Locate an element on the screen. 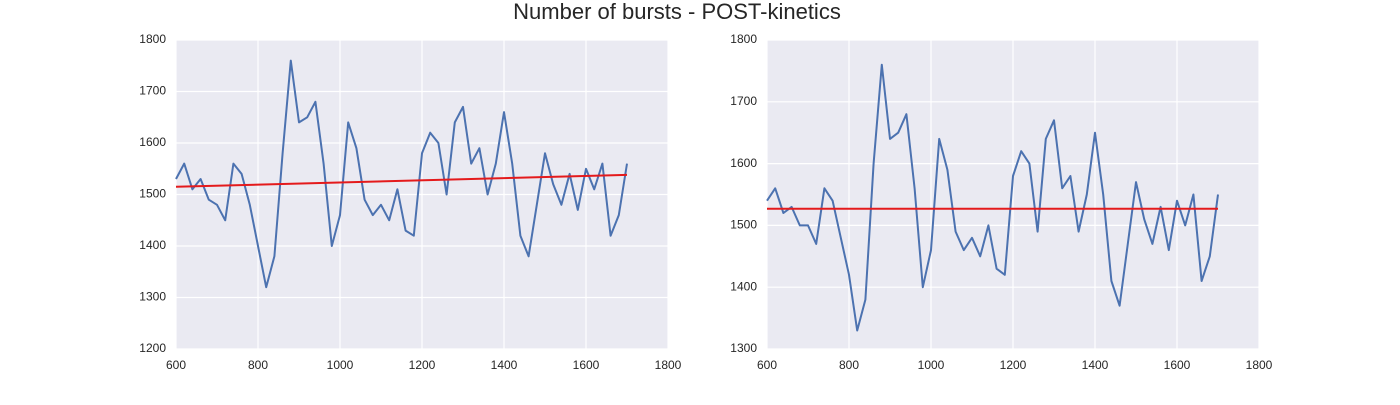 Image resolution: width=1400 pixels, height=405 pixels. y-tick-label: 1200 is located at coordinates (152, 348).